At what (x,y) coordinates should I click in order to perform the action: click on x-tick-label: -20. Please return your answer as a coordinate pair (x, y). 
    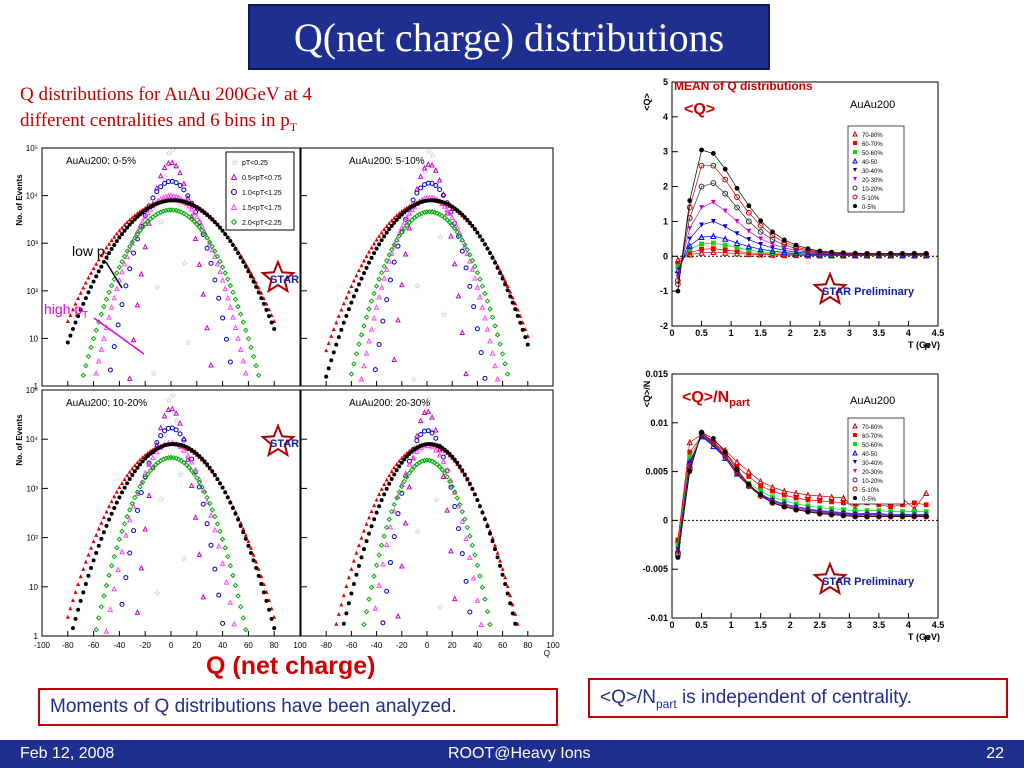
    Looking at the image, I should click on (402, 645).